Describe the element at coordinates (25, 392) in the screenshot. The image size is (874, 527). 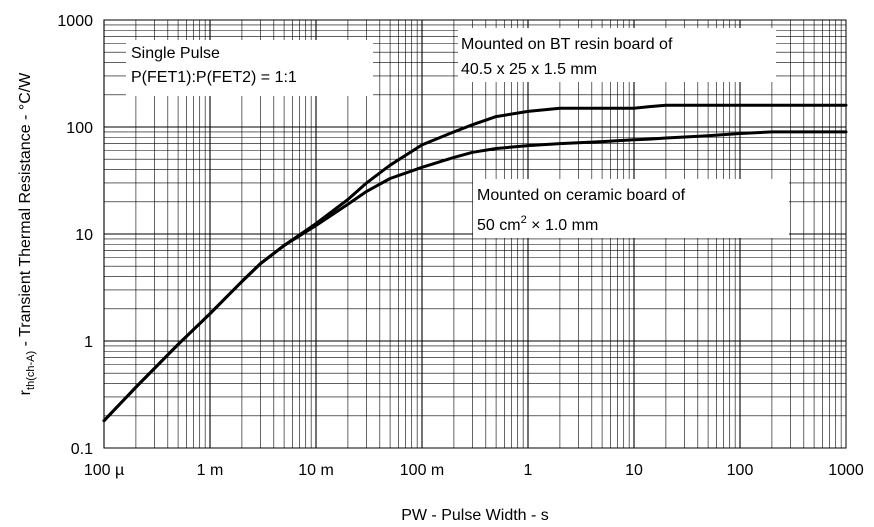
I see `y-axis-label-main: r` at that location.